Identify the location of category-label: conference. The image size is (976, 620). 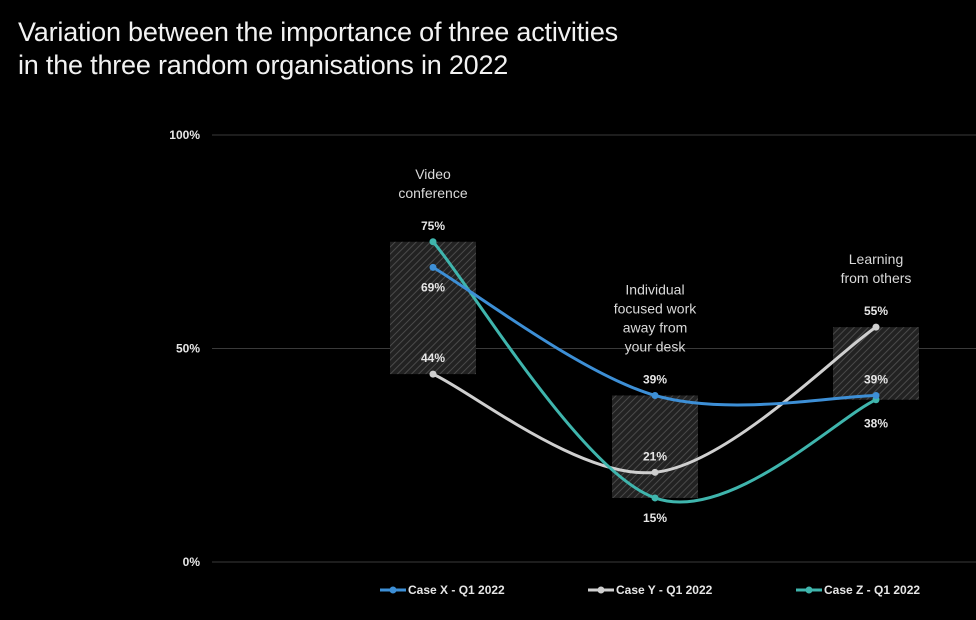
(432, 193).